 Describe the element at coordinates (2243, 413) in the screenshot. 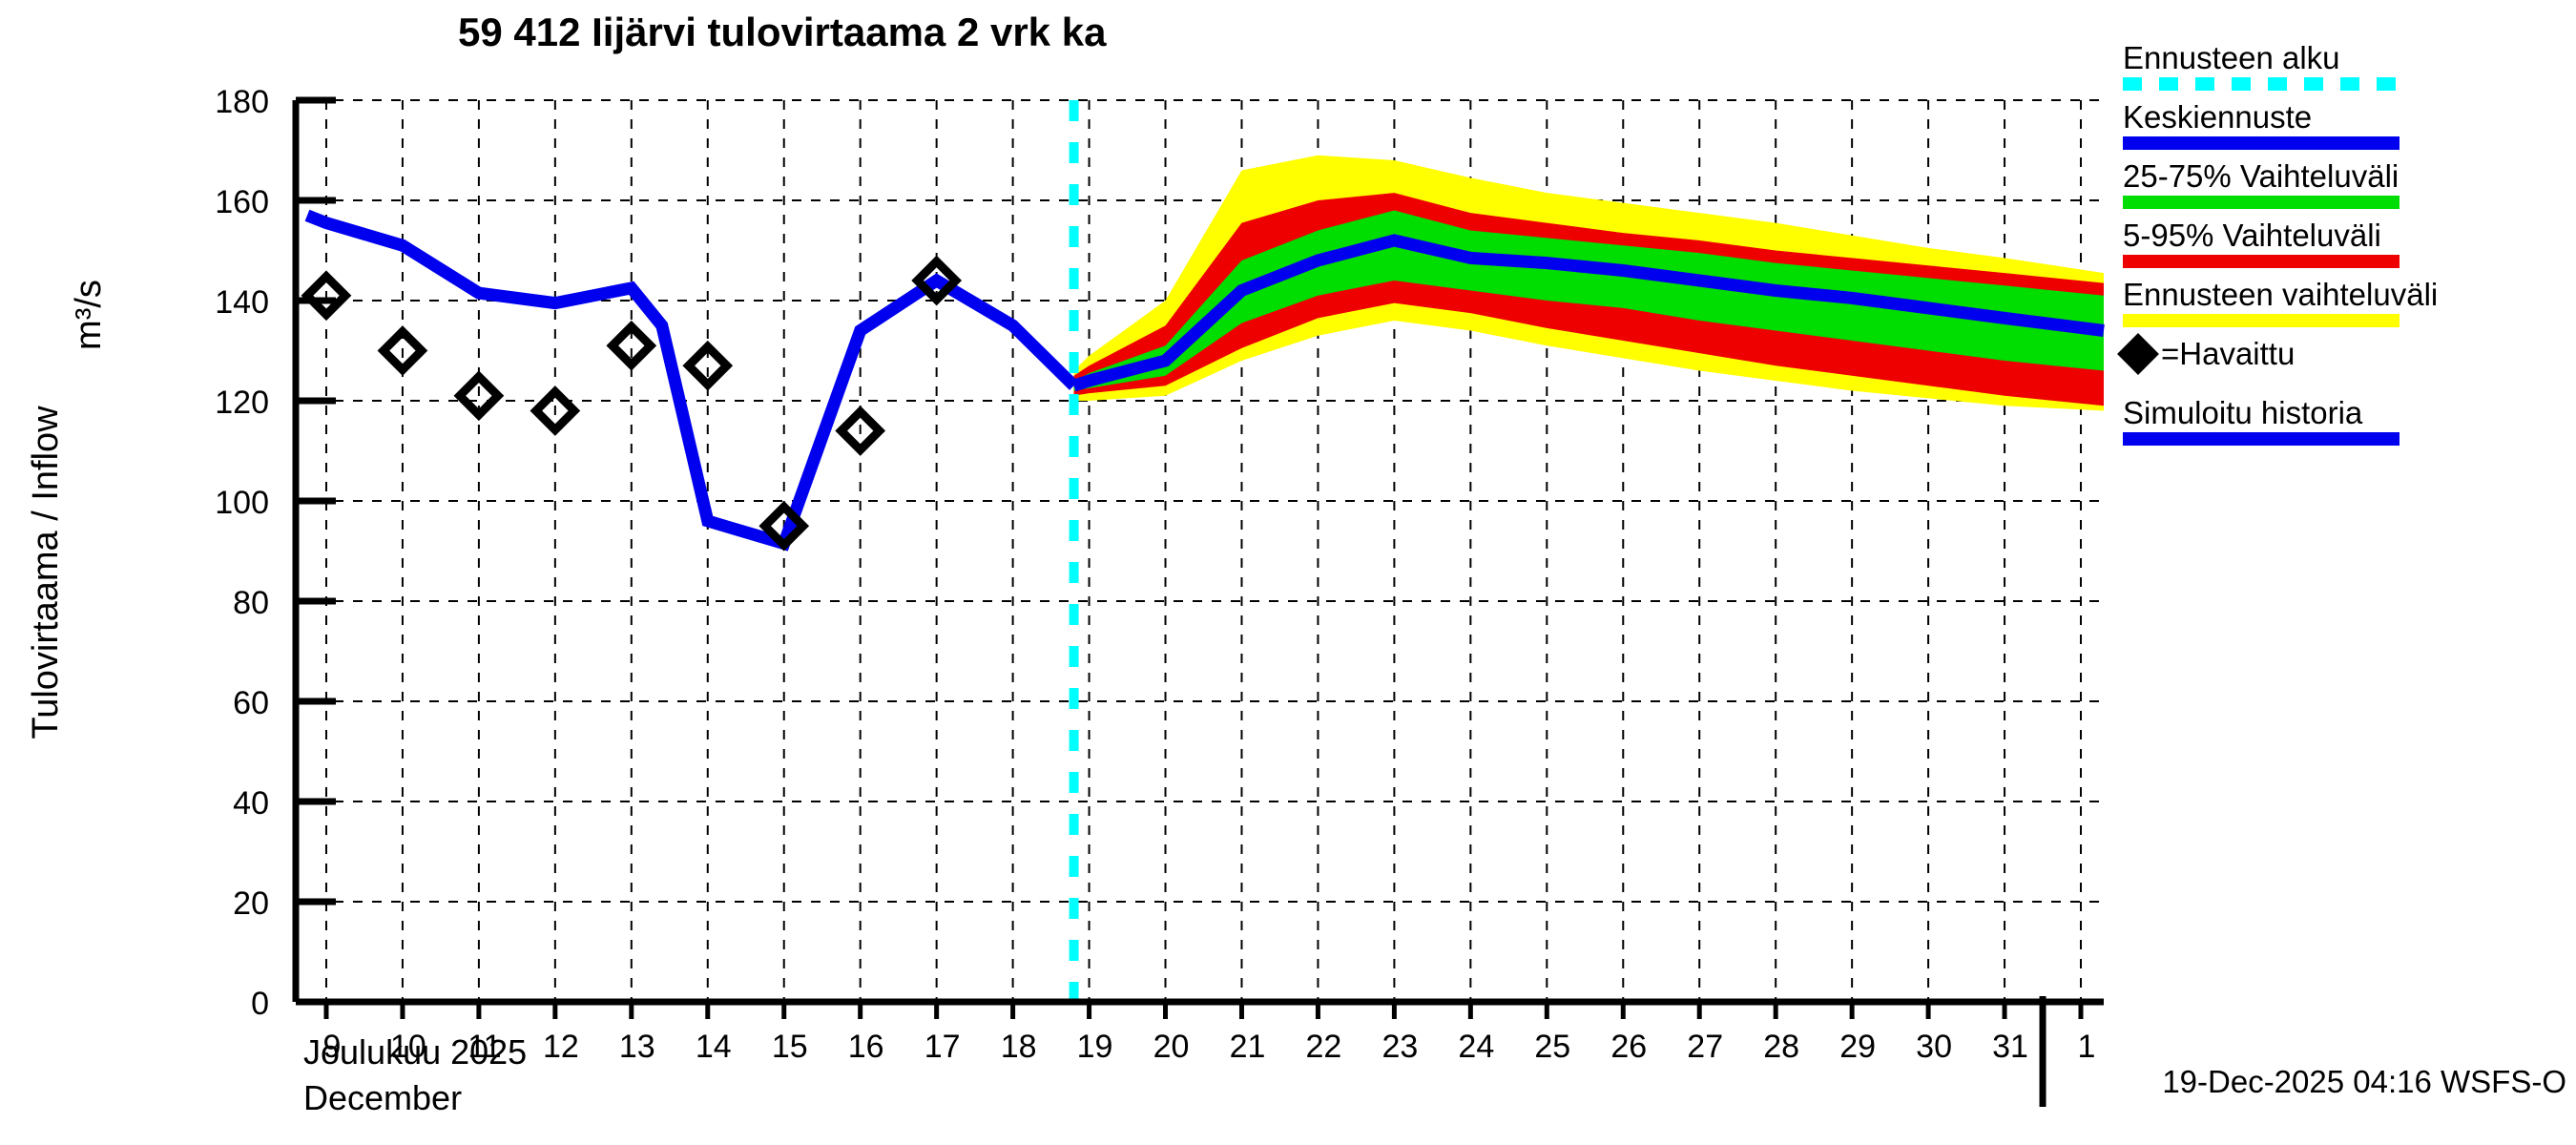

I see `legend-item-label: Simuloitu historia` at that location.